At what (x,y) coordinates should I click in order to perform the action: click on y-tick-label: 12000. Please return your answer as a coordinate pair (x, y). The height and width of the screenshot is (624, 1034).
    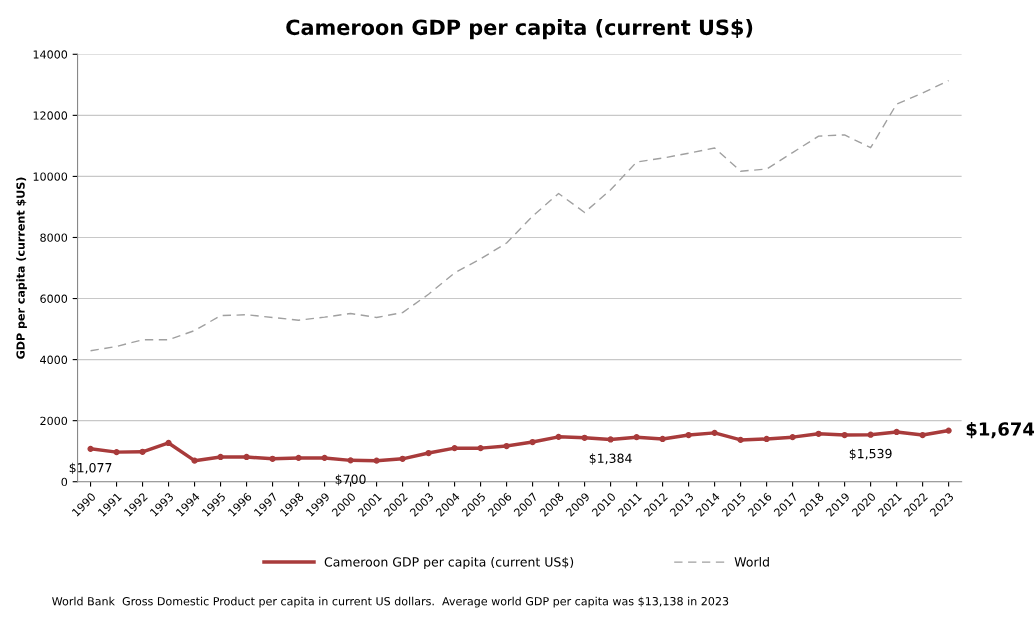
    Looking at the image, I should click on (50, 115).